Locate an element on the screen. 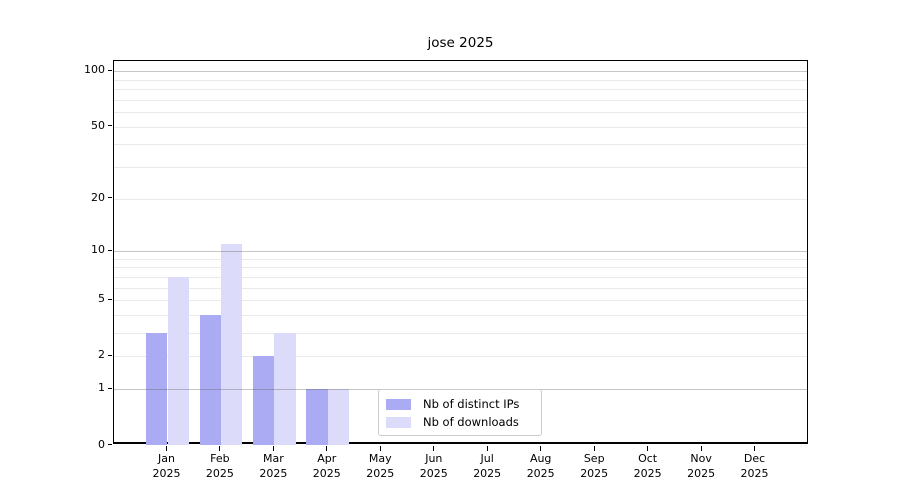 Image resolution: width=900 pixels, height=500 pixels. x-tick-mark-mar is located at coordinates (273, 448).